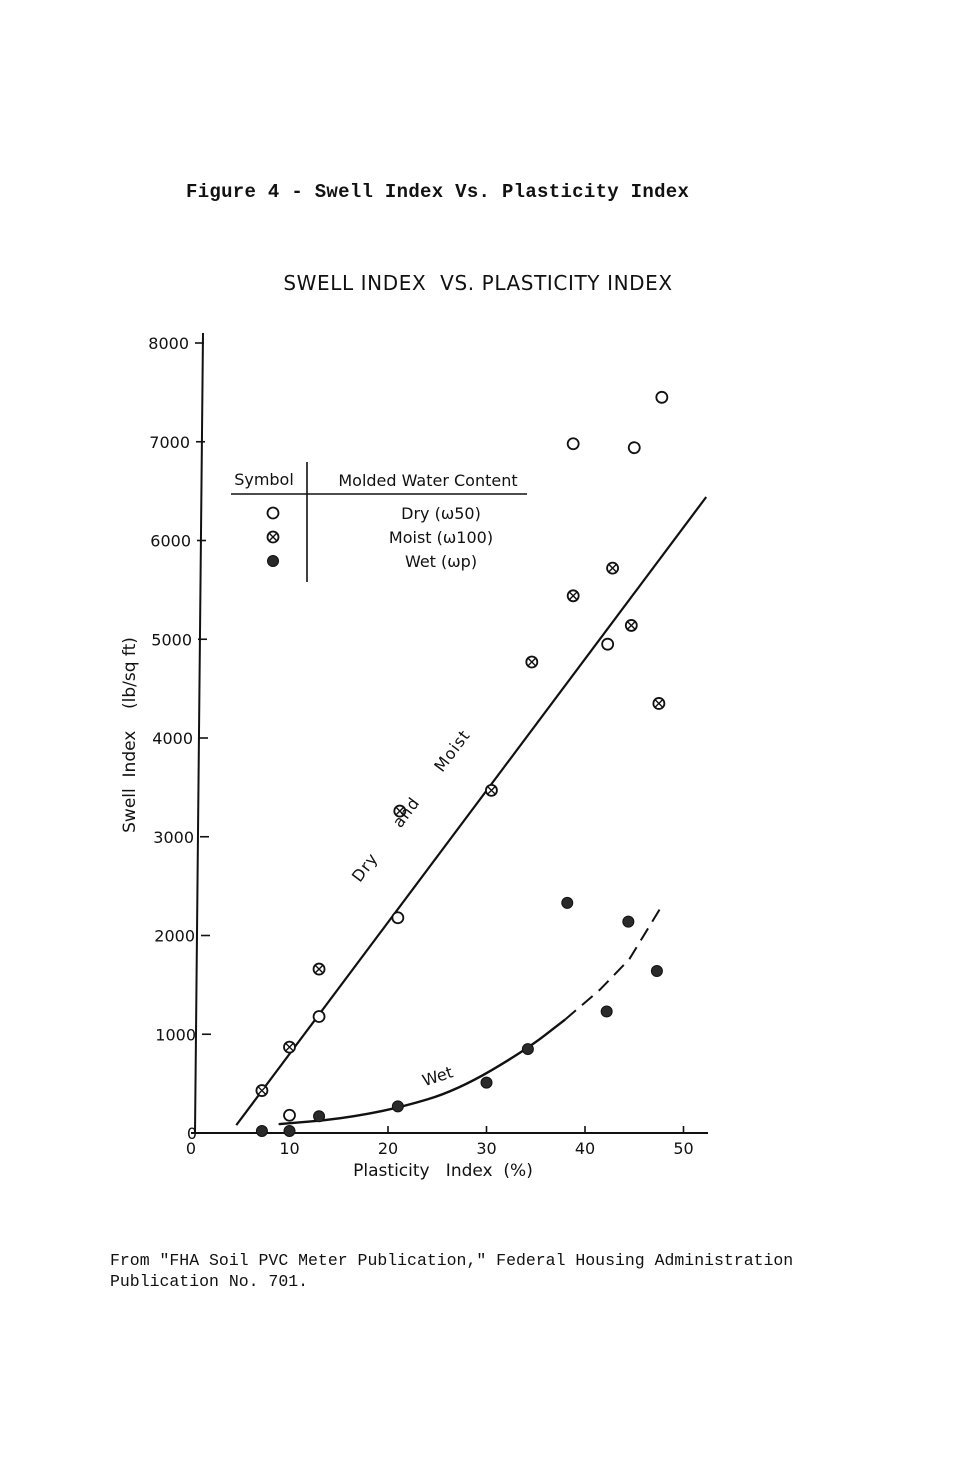  What do you see at coordinates (170, 541) in the screenshot?
I see `y-tick-label: 6000` at bounding box center [170, 541].